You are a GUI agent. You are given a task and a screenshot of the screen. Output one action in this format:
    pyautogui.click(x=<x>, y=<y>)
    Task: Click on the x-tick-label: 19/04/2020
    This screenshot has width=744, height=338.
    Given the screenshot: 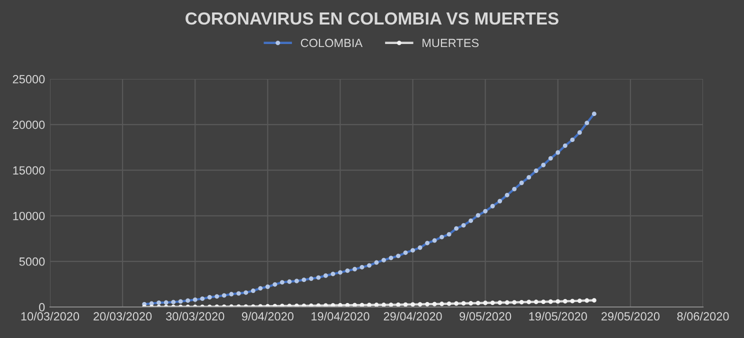 What is the action you would take?
    pyautogui.click(x=341, y=316)
    